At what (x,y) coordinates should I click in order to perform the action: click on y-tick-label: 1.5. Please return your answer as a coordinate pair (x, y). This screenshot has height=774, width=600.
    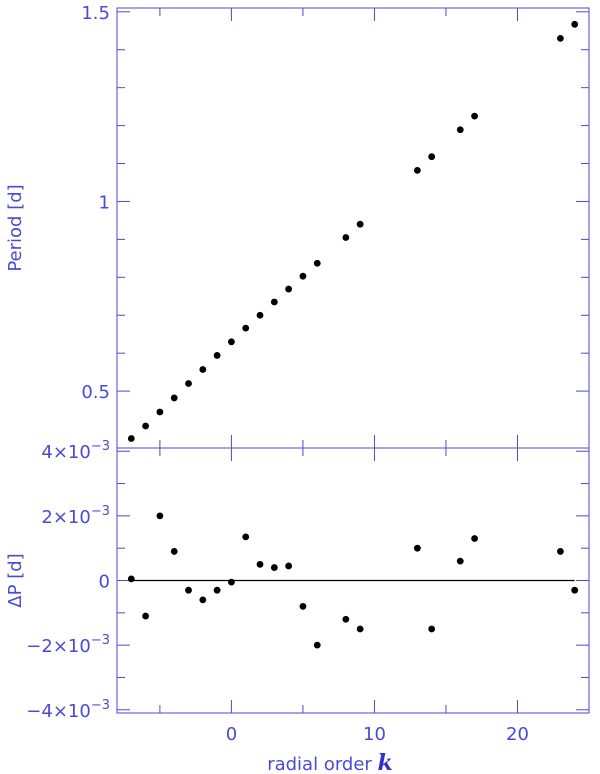
    Looking at the image, I should click on (95, 13).